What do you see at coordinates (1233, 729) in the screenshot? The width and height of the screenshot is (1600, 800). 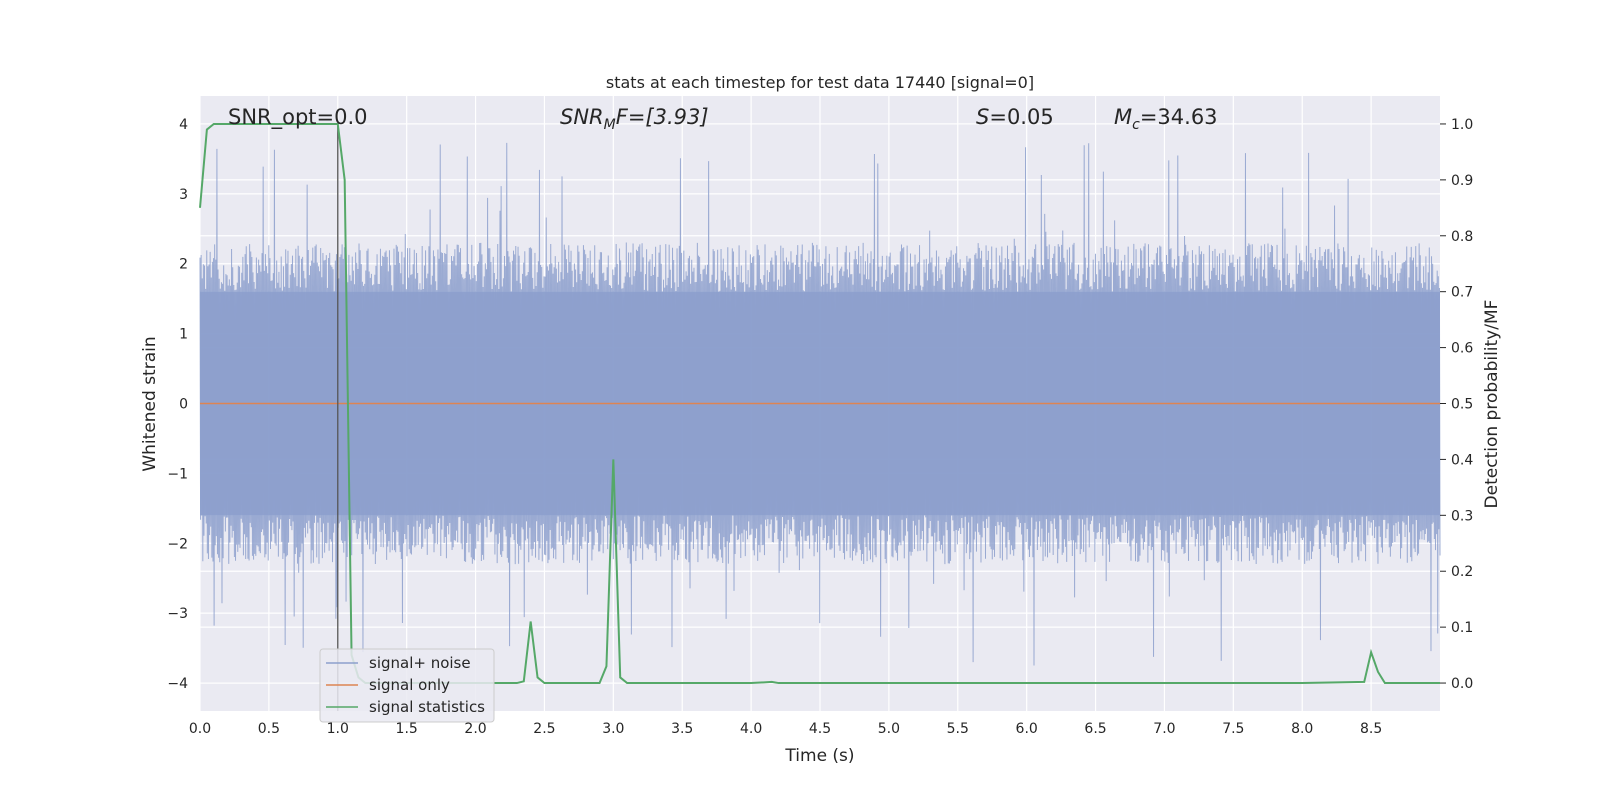 I see `x-tick-label: 7.5` at bounding box center [1233, 729].